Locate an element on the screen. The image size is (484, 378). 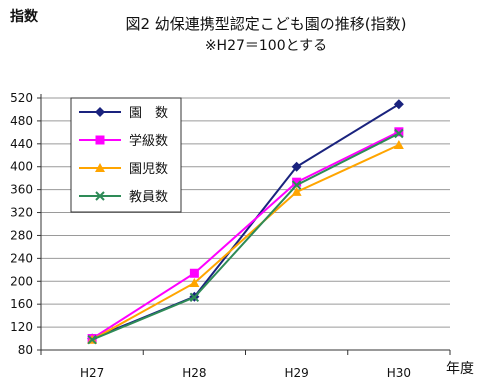
y-tick-label-120: 120 is located at coordinates (21, 327).